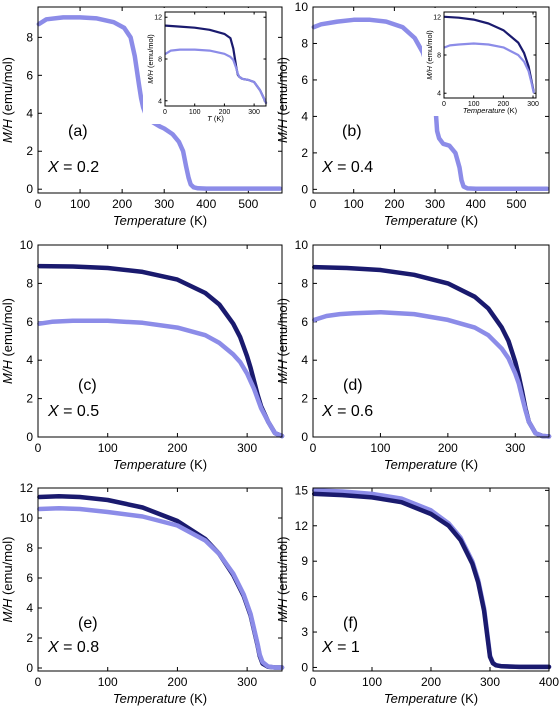 Image resolution: width=559 pixels, height=710 pixels. What do you see at coordinates (150, 59) in the screenshot?
I see `inset-y-axis-label: M/H (emu/mol)` at bounding box center [150, 59].